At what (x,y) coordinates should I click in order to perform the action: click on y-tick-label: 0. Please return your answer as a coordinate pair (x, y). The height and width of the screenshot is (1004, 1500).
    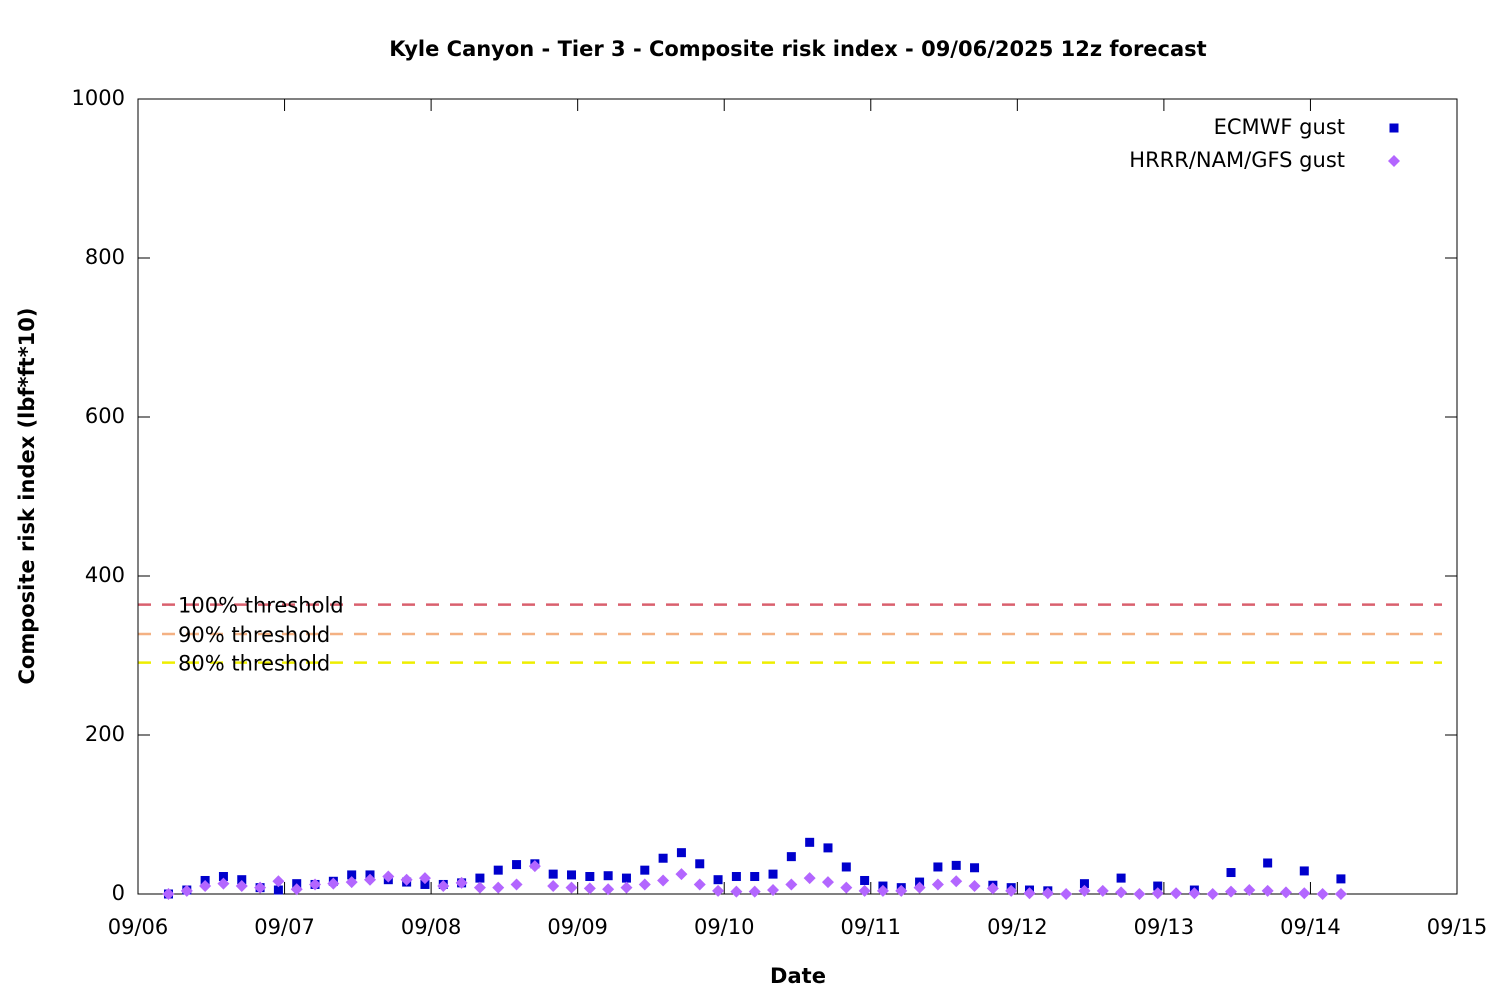
    Looking at the image, I should click on (118, 893).